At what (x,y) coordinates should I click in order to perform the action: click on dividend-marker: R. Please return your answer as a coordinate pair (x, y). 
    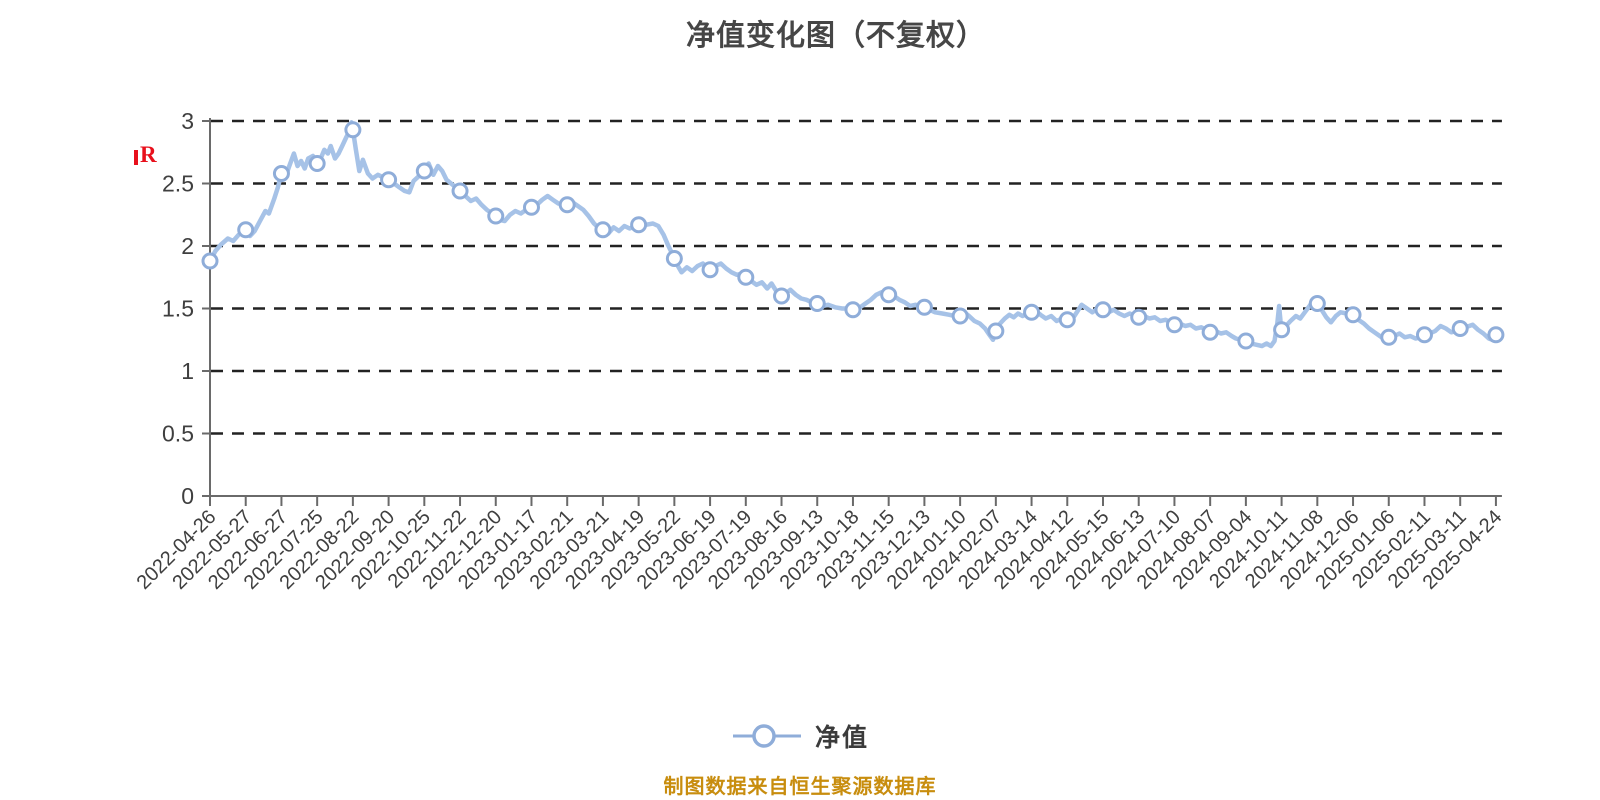
    Looking at the image, I should click on (145, 154).